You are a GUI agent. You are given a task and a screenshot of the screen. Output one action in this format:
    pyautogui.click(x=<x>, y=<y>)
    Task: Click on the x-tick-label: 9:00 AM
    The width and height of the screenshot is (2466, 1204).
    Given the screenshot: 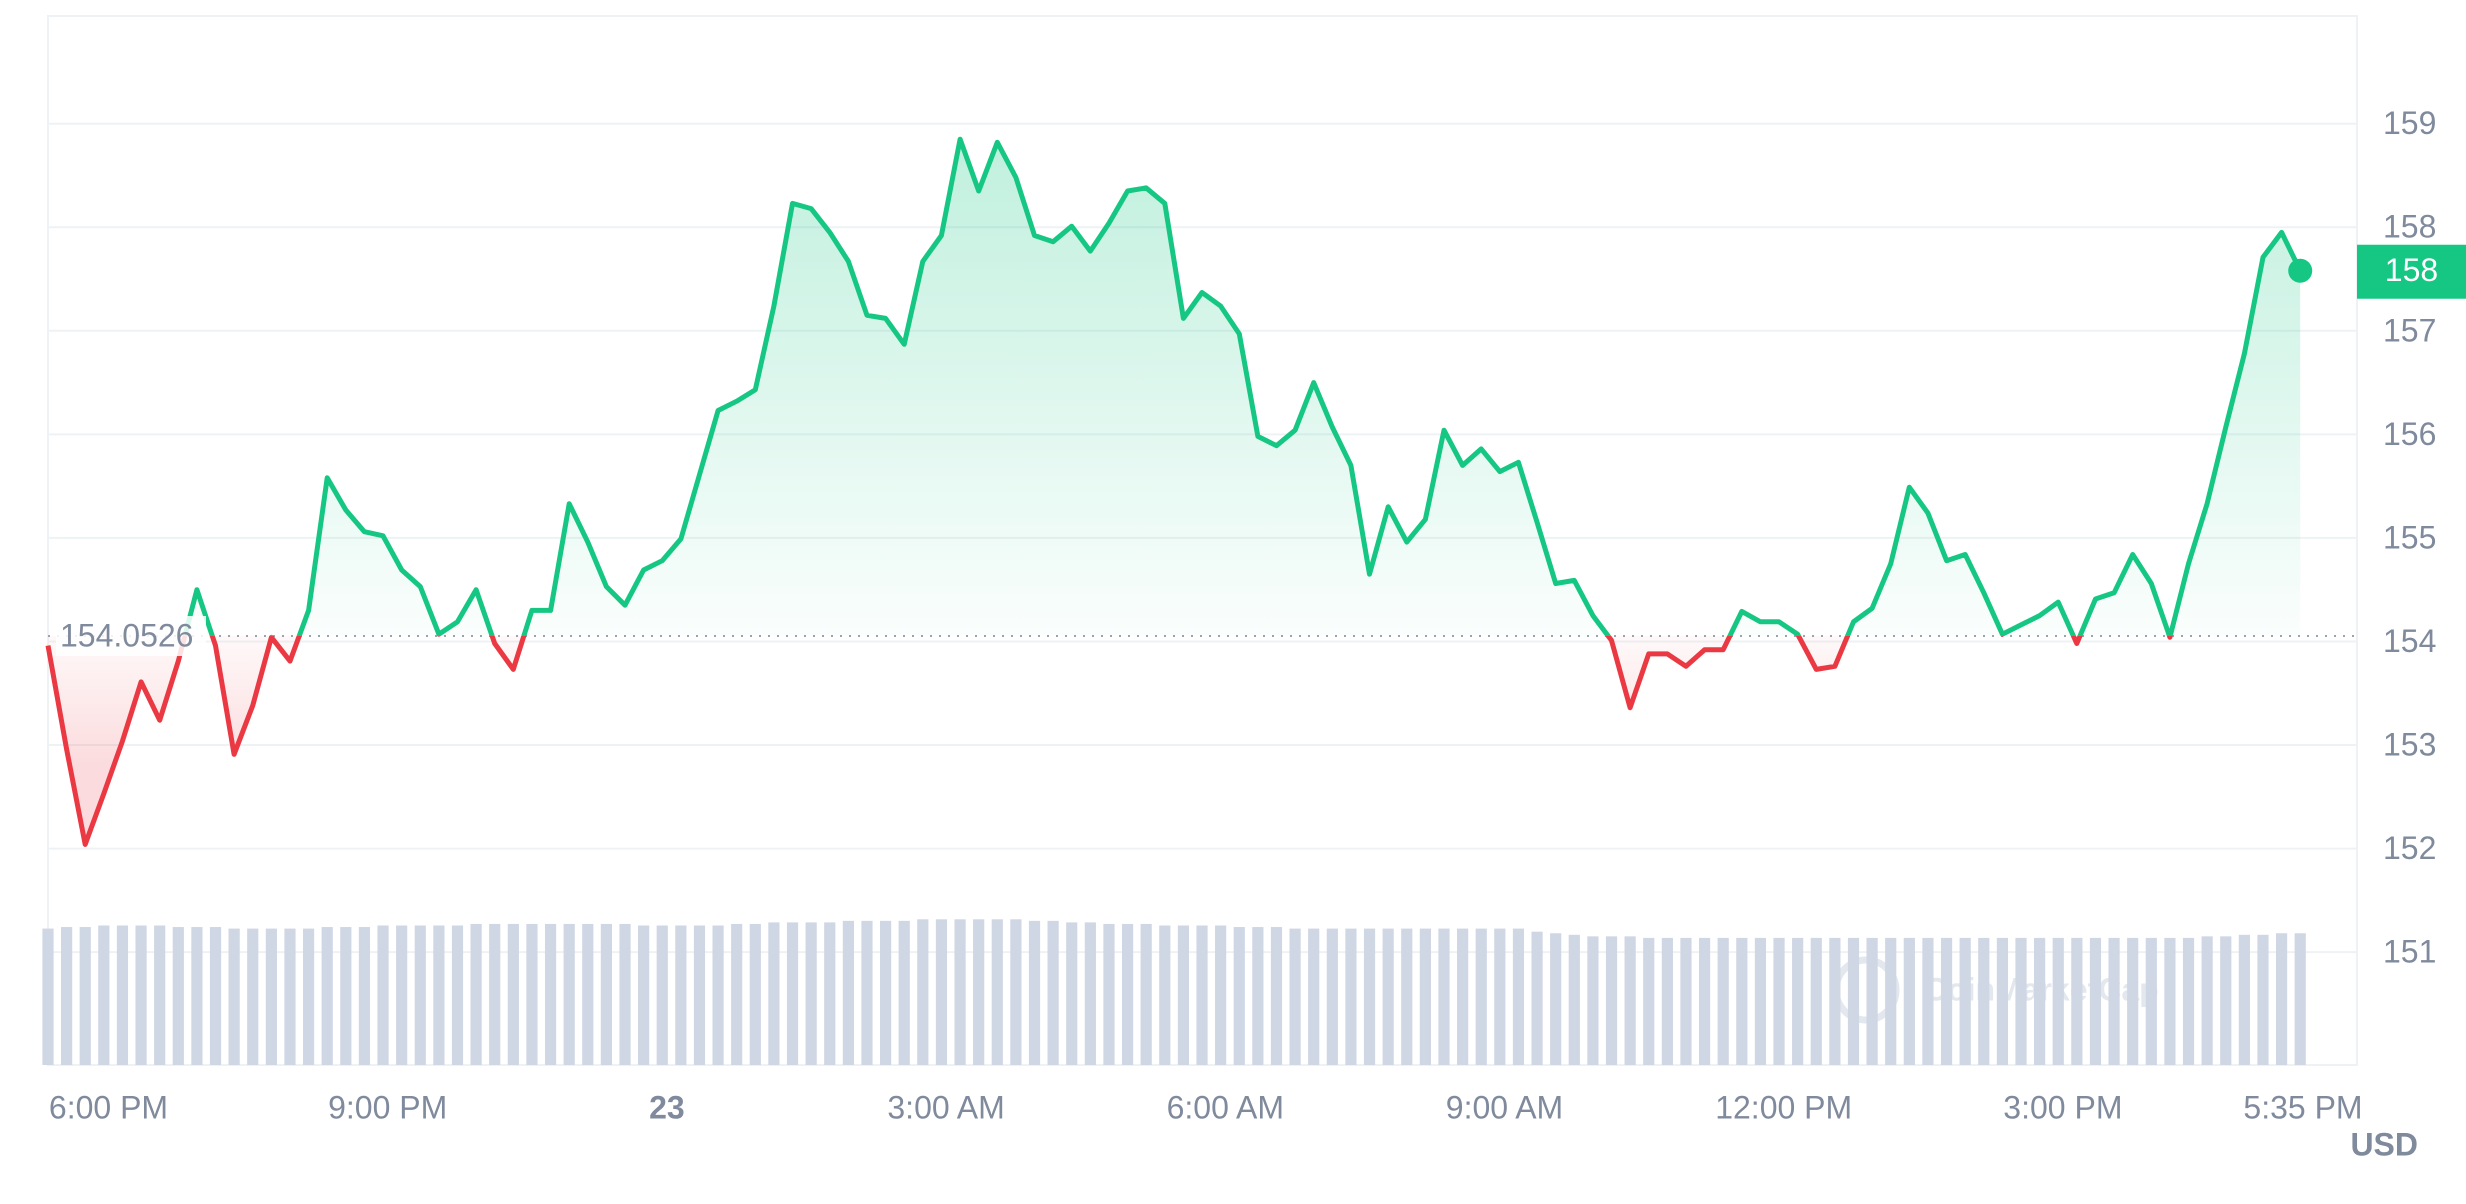 What is the action you would take?
    pyautogui.click(x=1504, y=1107)
    